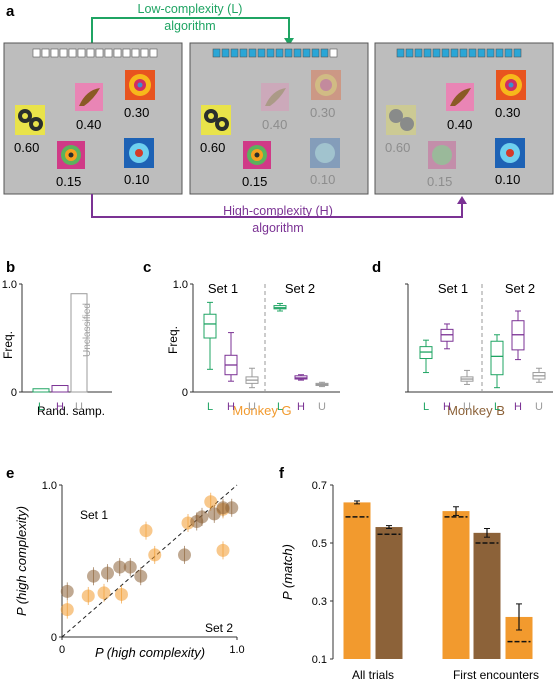 The image size is (559, 685). I want to click on bar-U, so click(79, 343).